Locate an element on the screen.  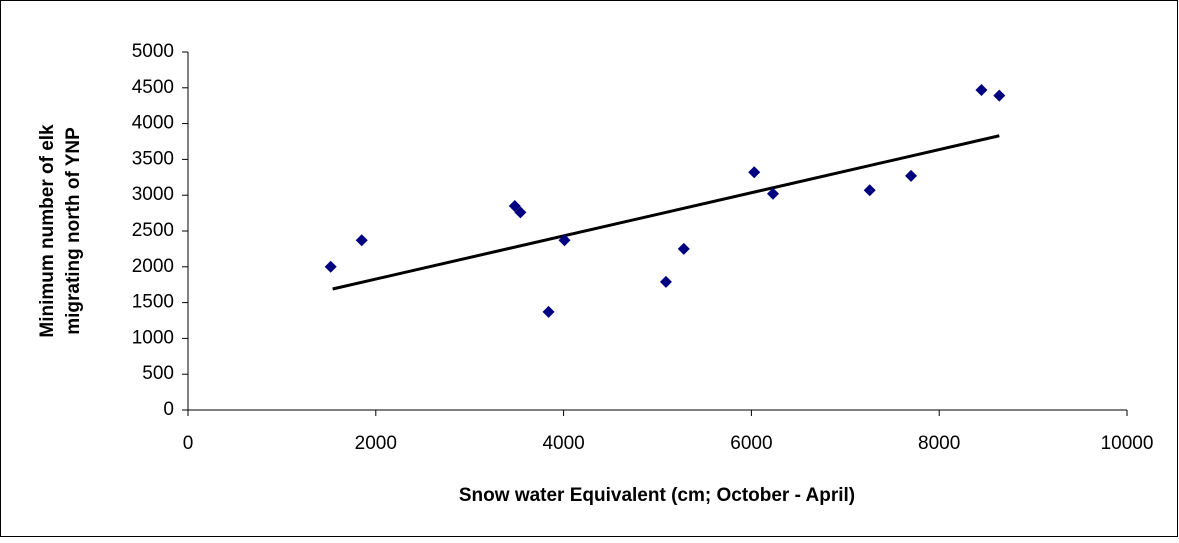
y-tick-label: 3000 is located at coordinates (153, 194).